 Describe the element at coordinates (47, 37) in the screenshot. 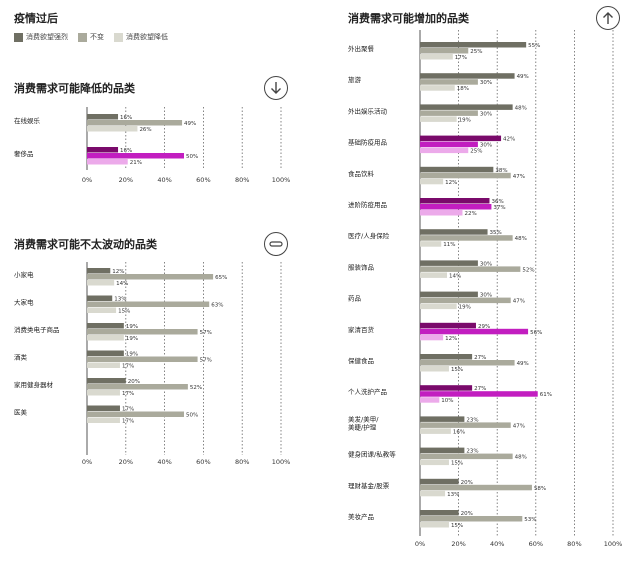

I see `legend-label-strong: 消费欲望强烈` at that location.